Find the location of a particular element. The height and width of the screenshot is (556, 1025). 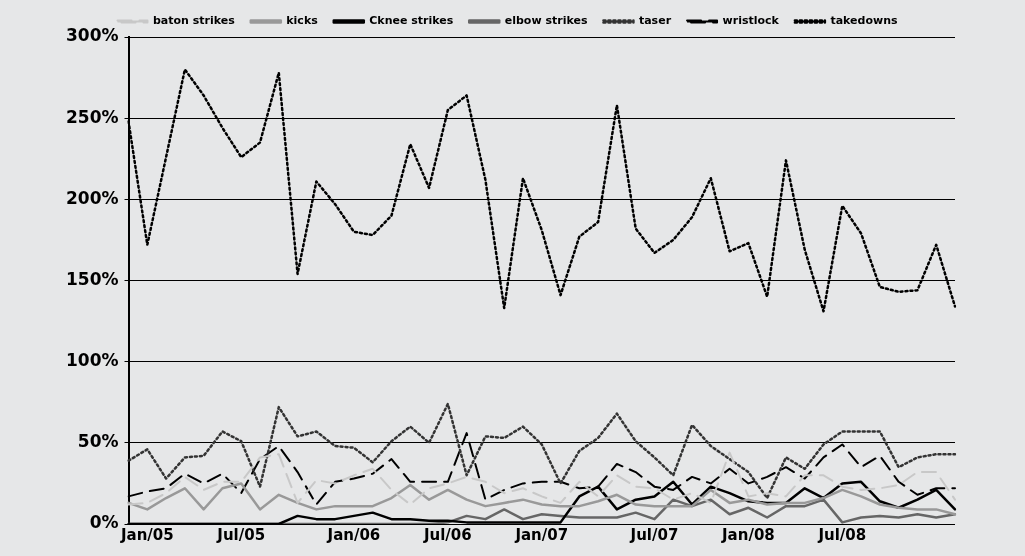

legend-label: Cknee strikes is located at coordinates (411, 21).